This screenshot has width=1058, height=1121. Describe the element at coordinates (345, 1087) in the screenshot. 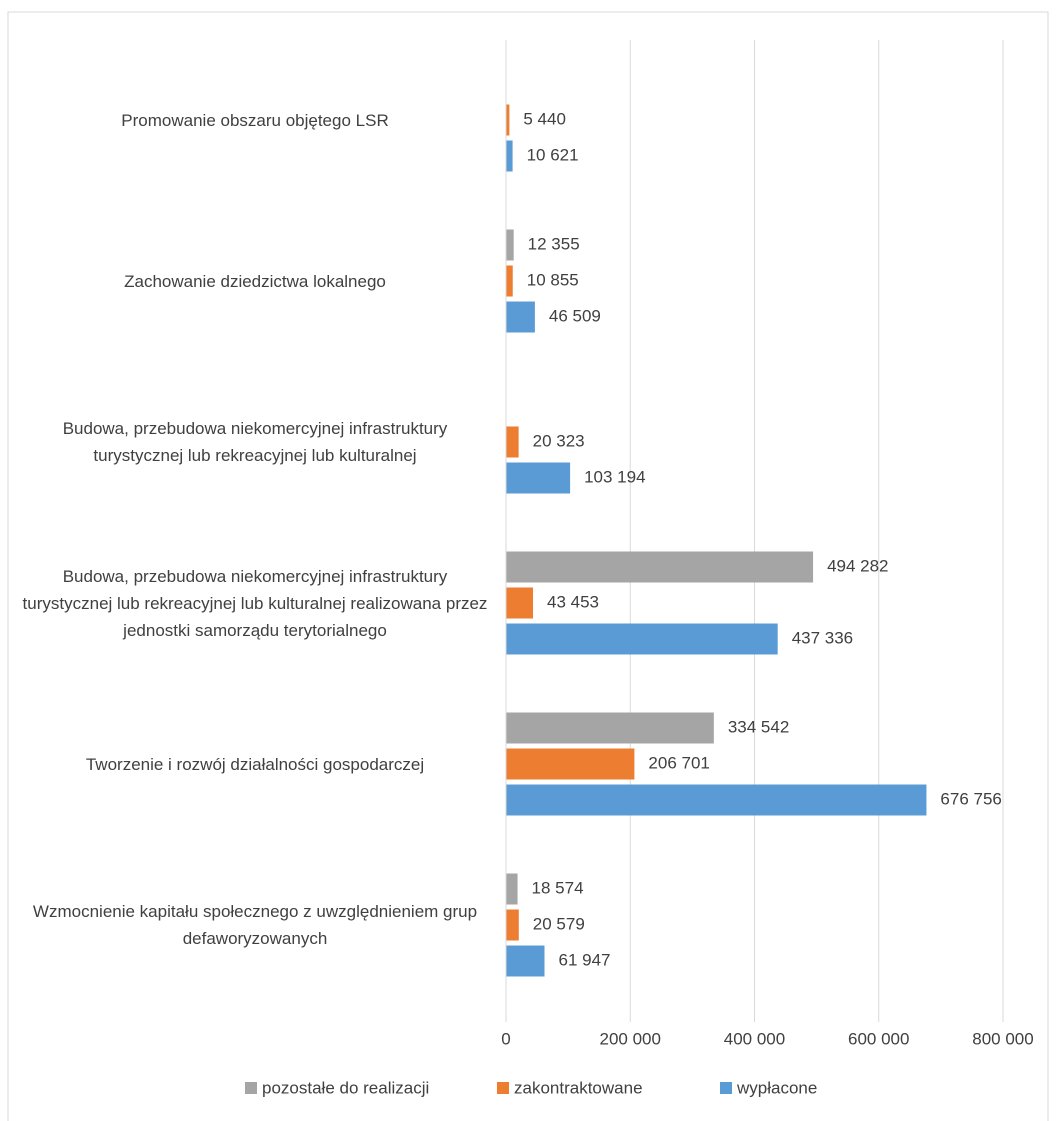

I see `legend-label: pozostałe do realizacji` at that location.